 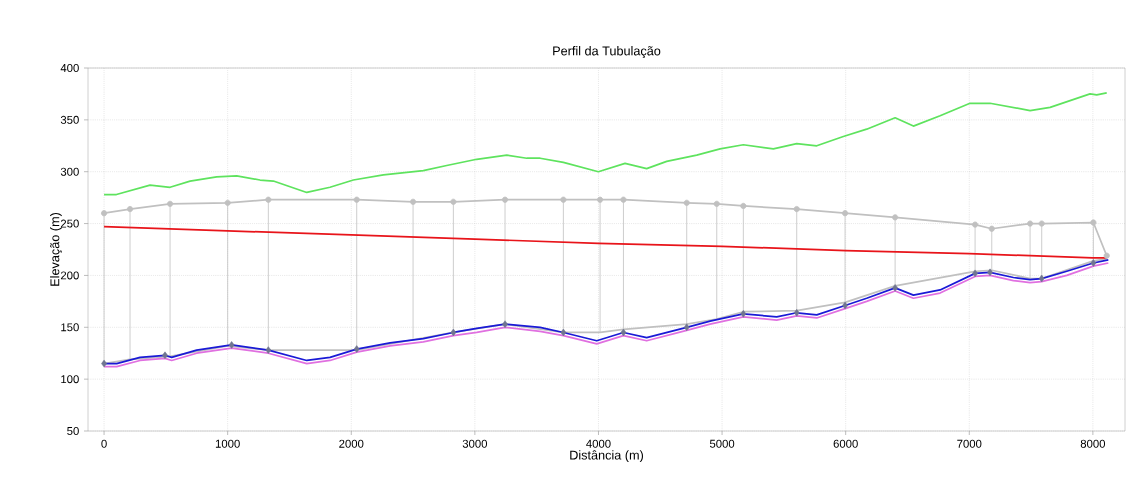 What do you see at coordinates (70, 379) in the screenshot?
I see `y-tick-label: 100` at bounding box center [70, 379].